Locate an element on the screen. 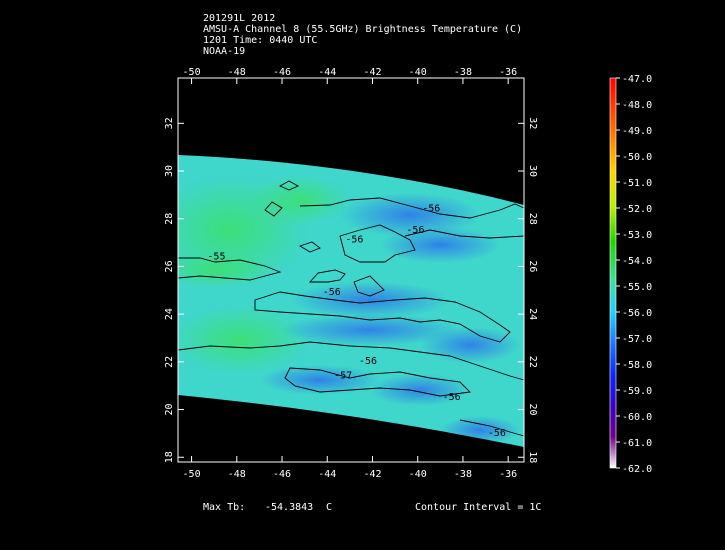 The image size is (725, 550). colorbar-tick-label: -60.0 is located at coordinates (637, 417).